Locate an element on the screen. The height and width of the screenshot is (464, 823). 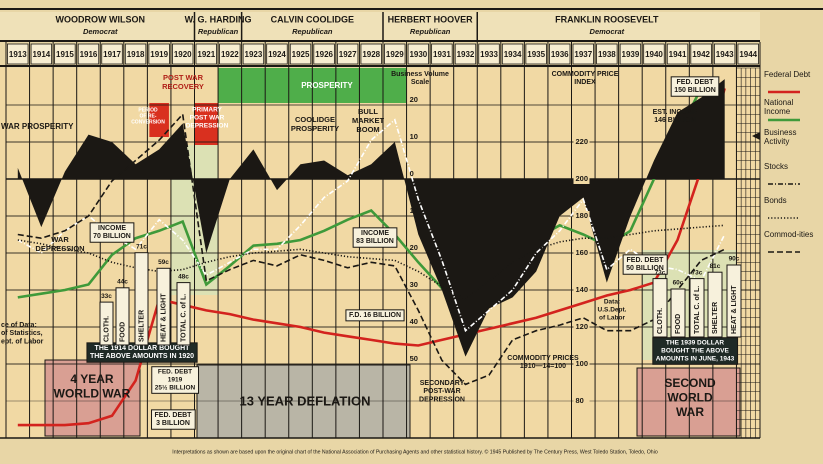
annotation-text: ce of Data: is located at coordinates (19, 325).